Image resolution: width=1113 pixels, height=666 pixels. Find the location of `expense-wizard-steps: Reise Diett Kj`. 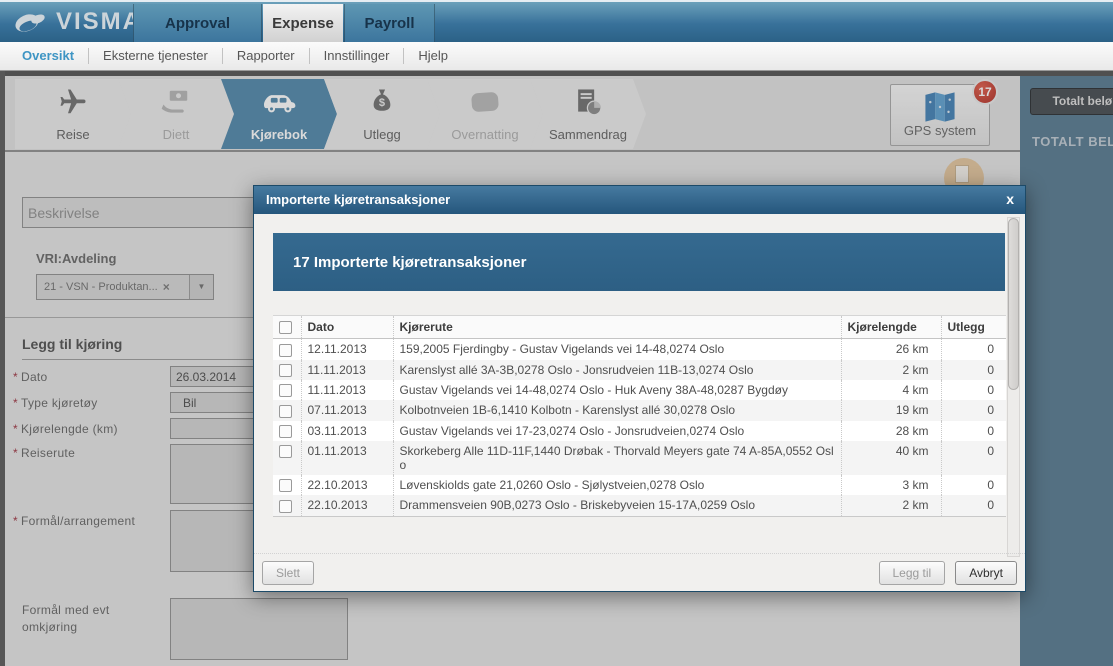

expense-wizard-steps: Reise Diett Kj is located at coordinates (512, 114).